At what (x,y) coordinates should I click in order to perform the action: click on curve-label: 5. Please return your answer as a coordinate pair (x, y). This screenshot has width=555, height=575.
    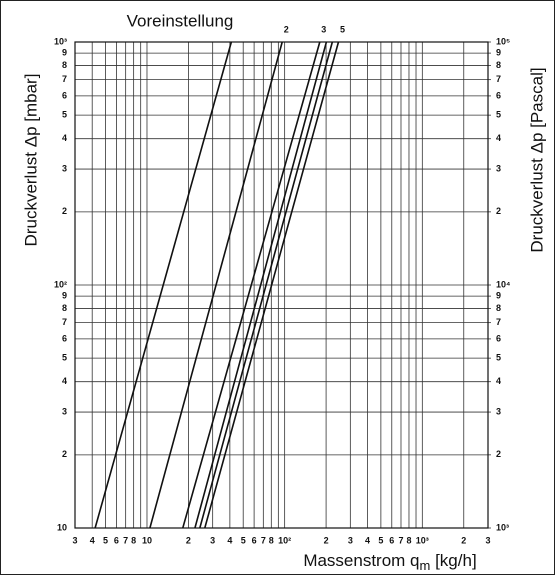
    Looking at the image, I should click on (342, 29).